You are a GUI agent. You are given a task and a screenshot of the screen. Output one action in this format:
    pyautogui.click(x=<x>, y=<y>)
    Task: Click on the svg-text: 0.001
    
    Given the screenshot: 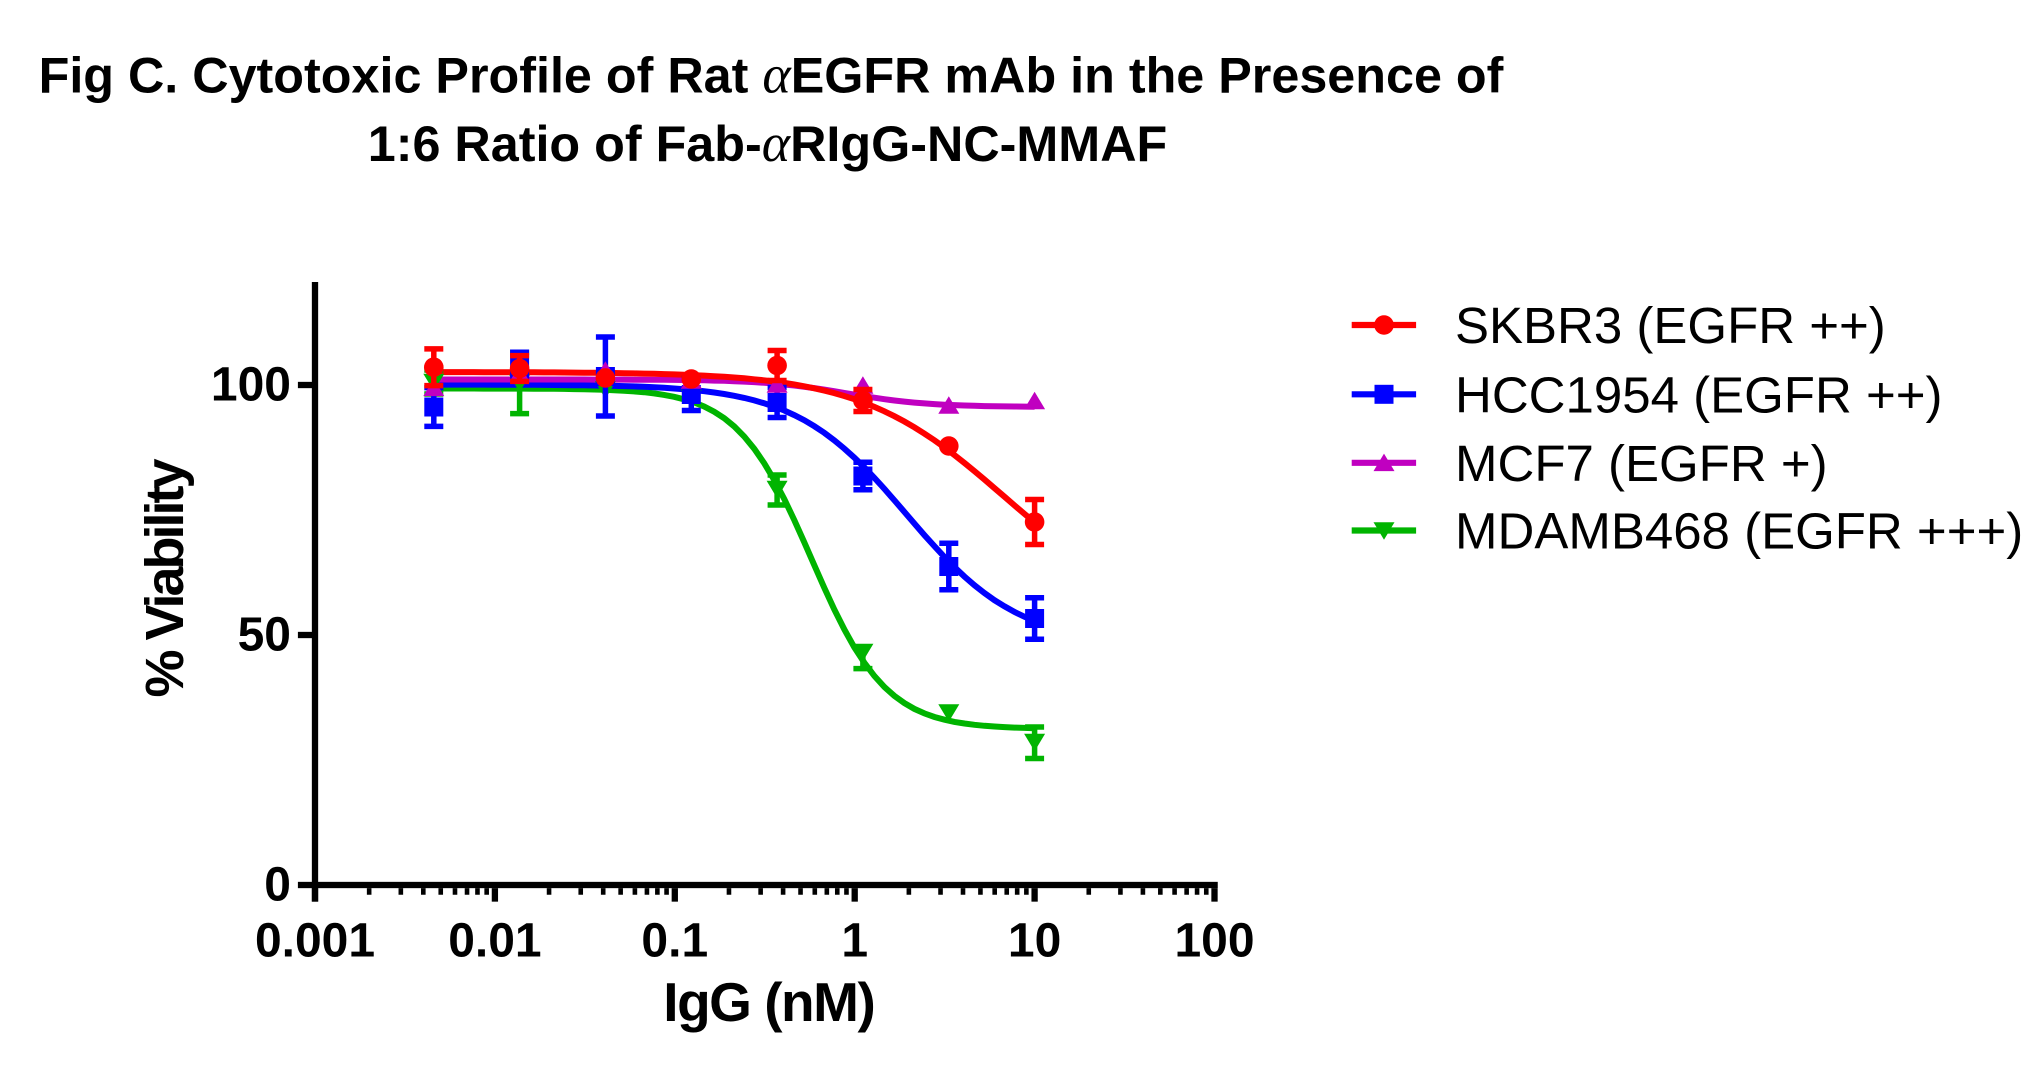 What is the action you would take?
    pyautogui.click(x=315, y=940)
    